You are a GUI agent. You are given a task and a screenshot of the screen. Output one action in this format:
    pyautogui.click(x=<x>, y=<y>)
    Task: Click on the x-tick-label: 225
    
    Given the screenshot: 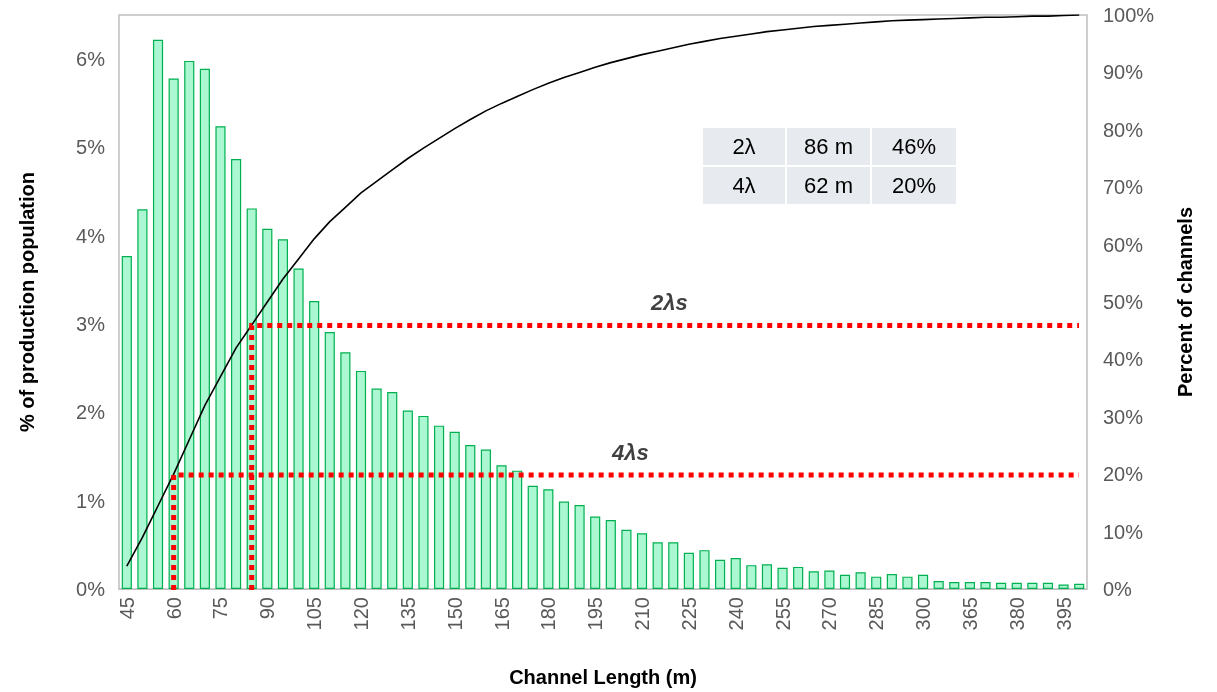 What is the action you would take?
    pyautogui.click(x=688, y=614)
    